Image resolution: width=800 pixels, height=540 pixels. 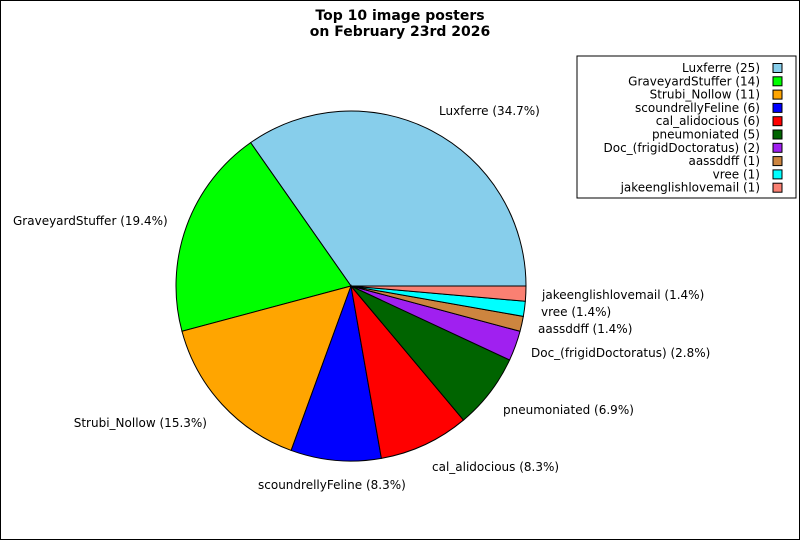 I want to click on legend-label: jakeenglishlovemail (1), so click(x=690, y=188).